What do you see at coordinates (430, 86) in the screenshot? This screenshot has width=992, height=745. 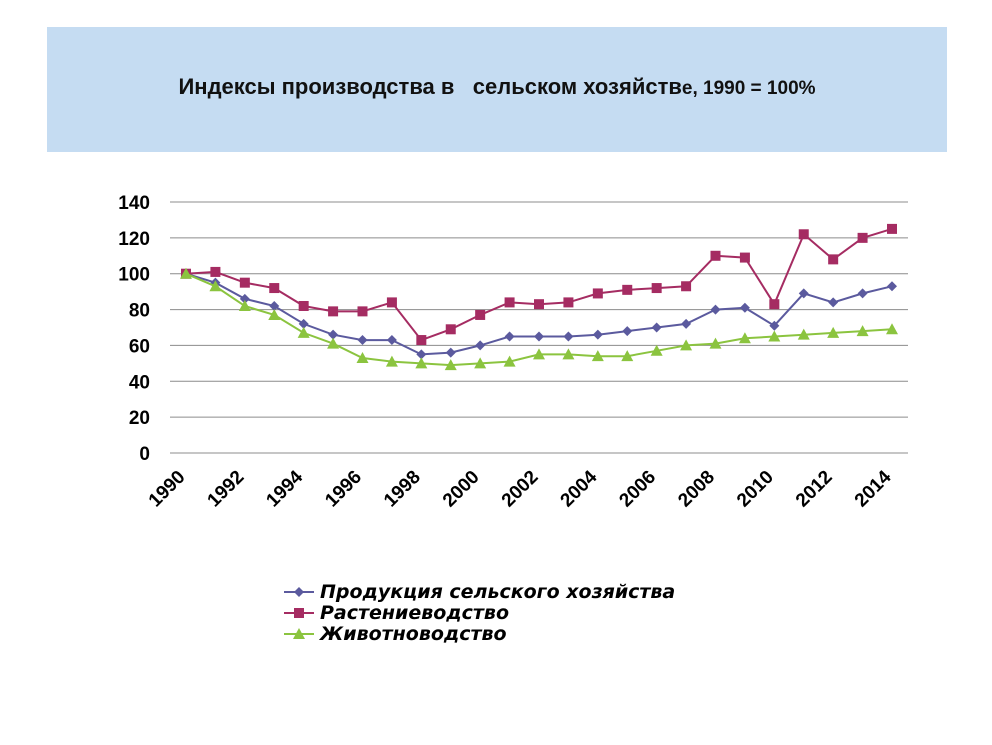 I see `chart-title-main: Индексы производства в сельском хозяйств` at bounding box center [430, 86].